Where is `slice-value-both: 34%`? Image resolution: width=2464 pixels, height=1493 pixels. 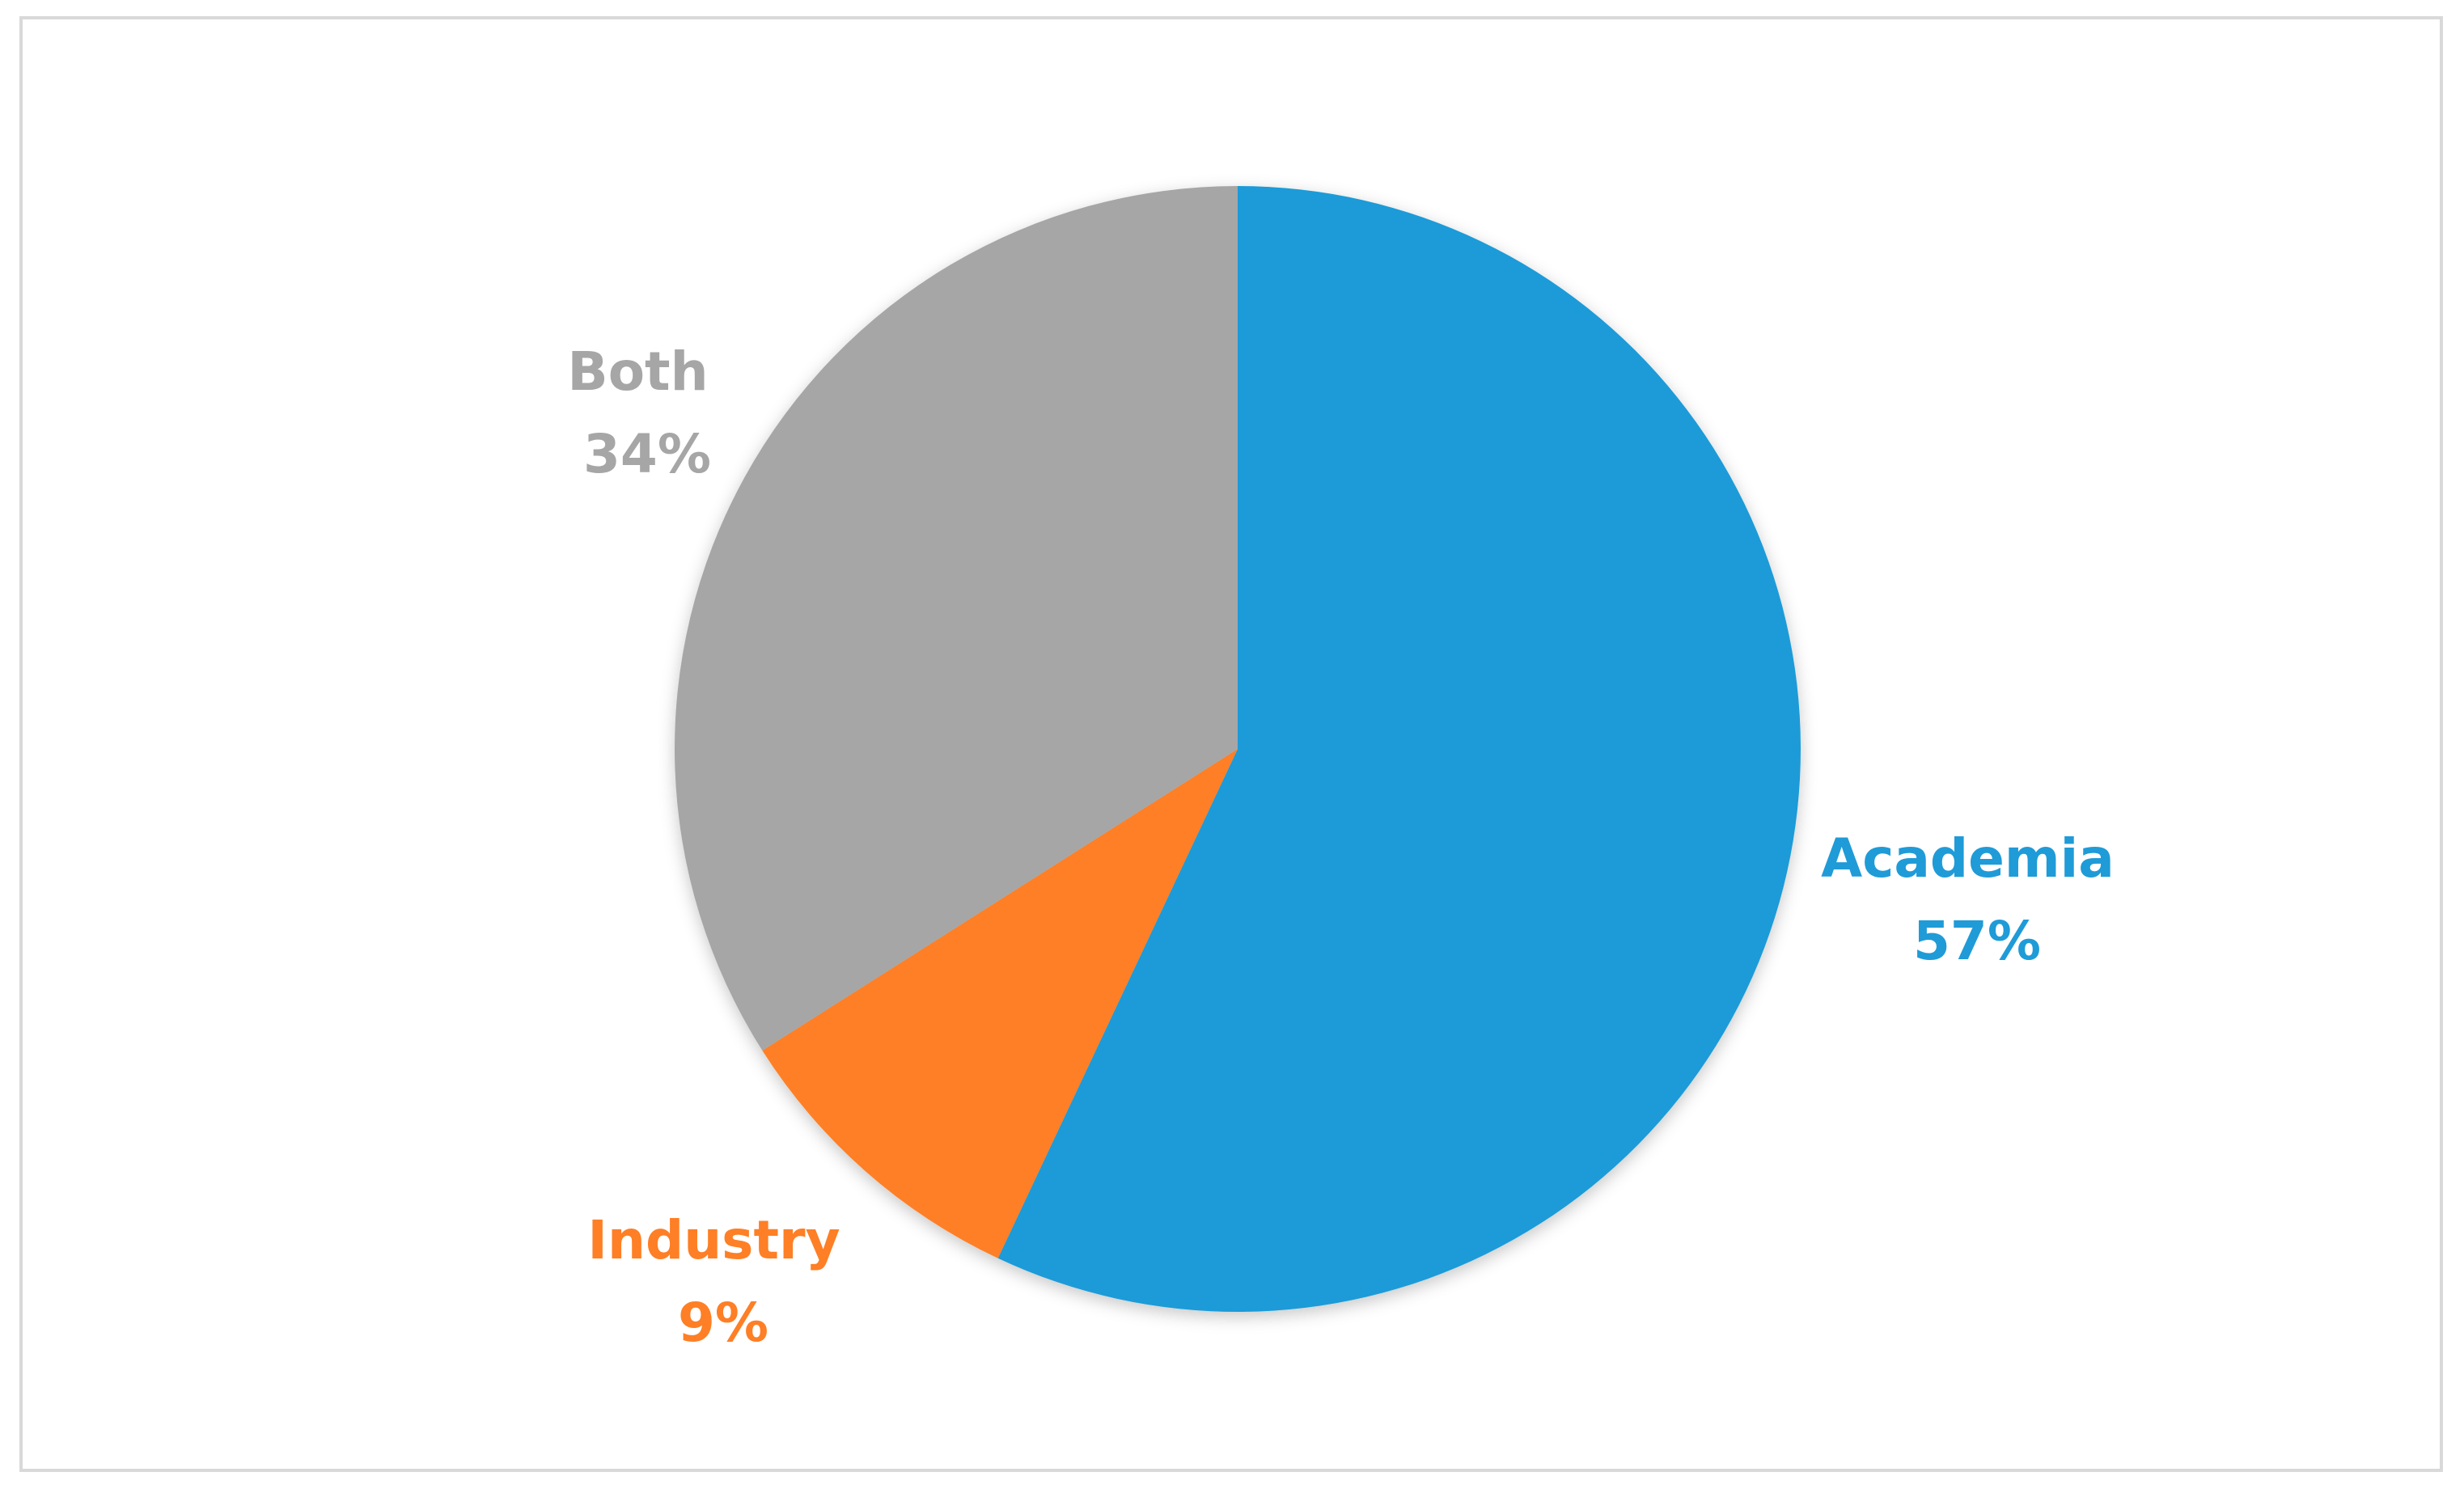 slice-value-both: 34% is located at coordinates (647, 454).